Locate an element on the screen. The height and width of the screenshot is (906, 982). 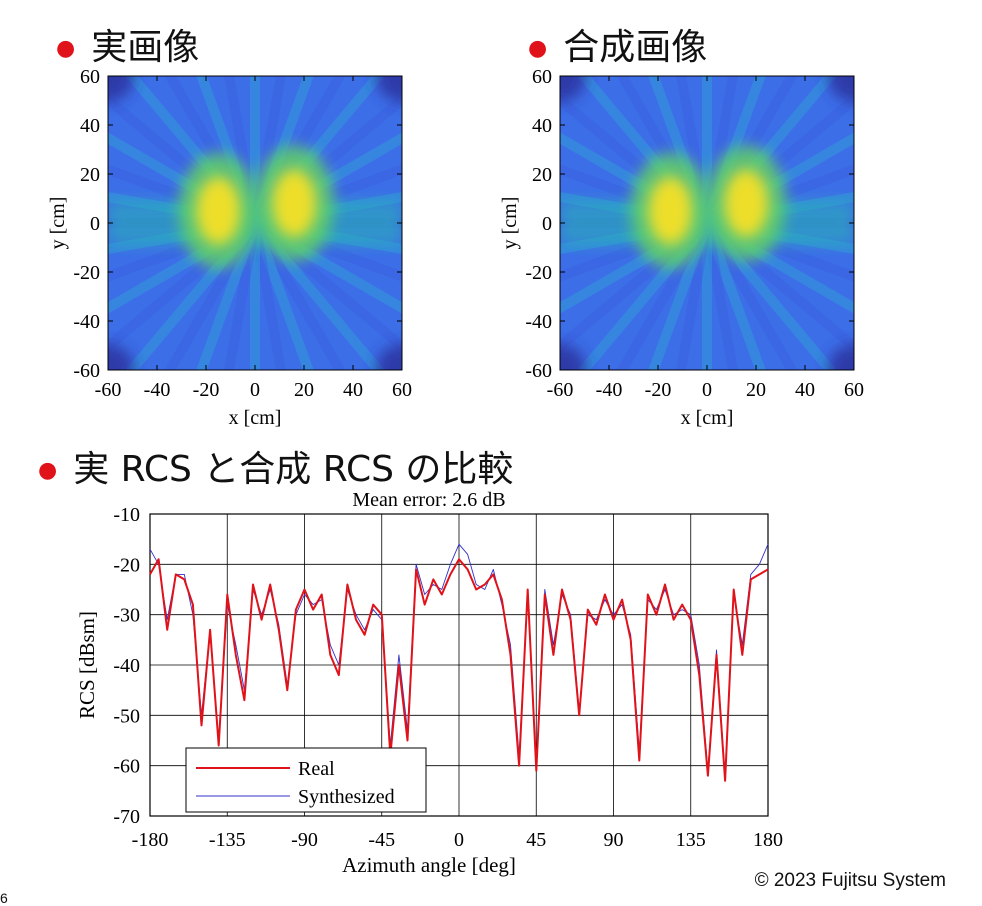
y-tick-label: -10 is located at coordinates (126, 515).